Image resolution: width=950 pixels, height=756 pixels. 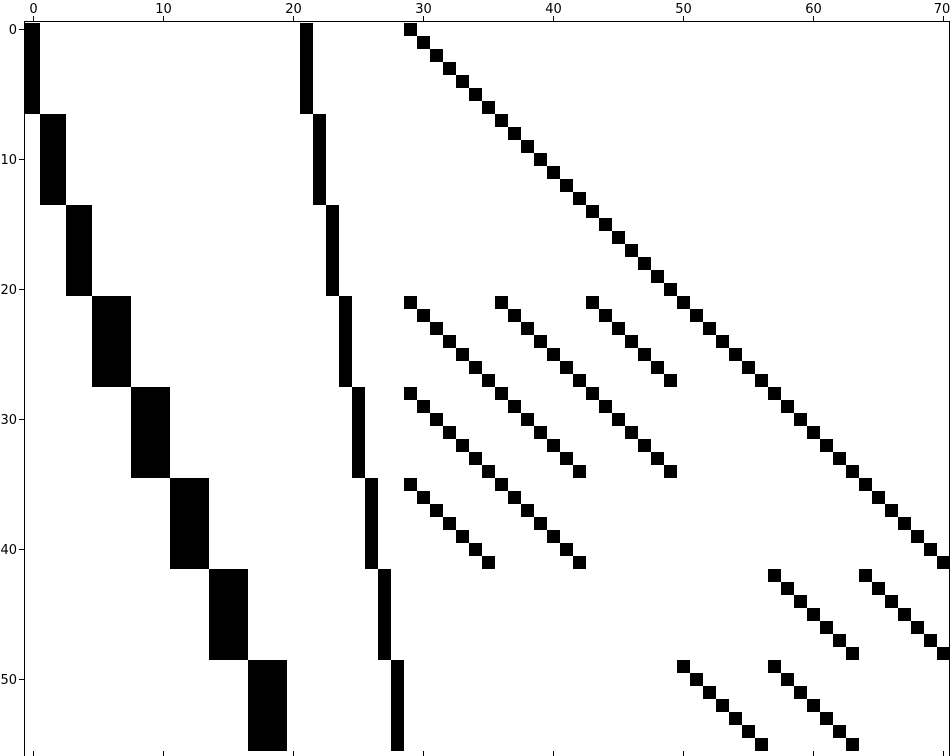 I want to click on y-tick-label: 0, so click(x=13, y=30).